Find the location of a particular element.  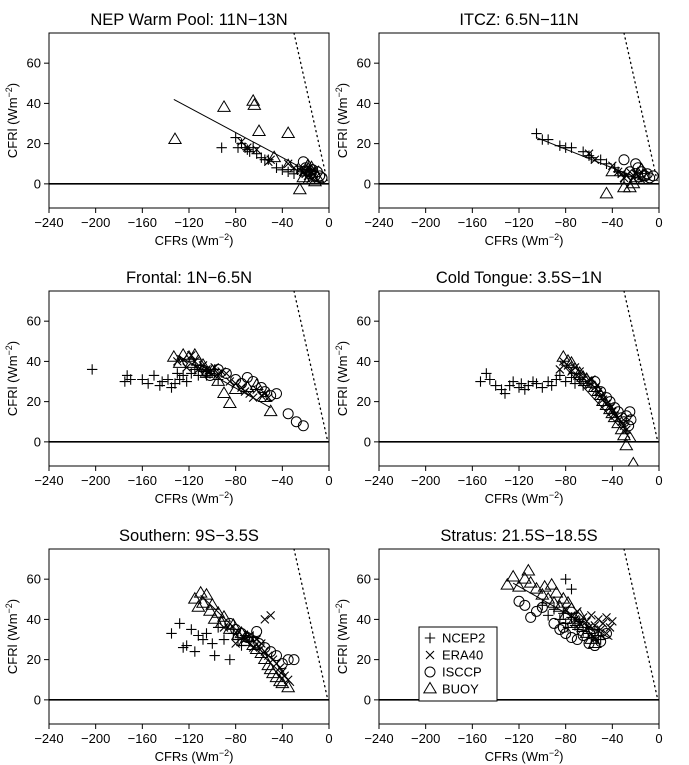

y-tick-label: 40 is located at coordinates (34, 361).